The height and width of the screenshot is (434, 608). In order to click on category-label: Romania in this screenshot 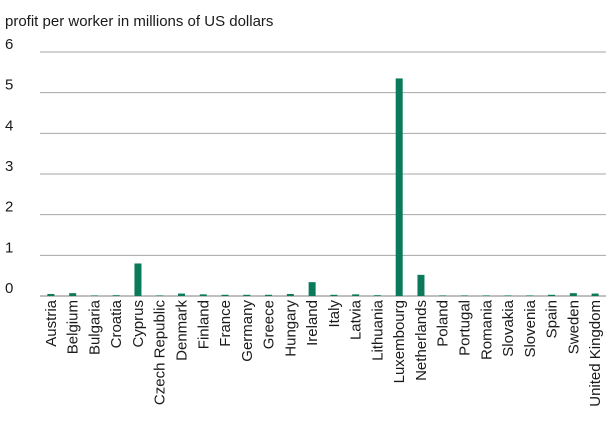, I will do `click(486, 329)`.